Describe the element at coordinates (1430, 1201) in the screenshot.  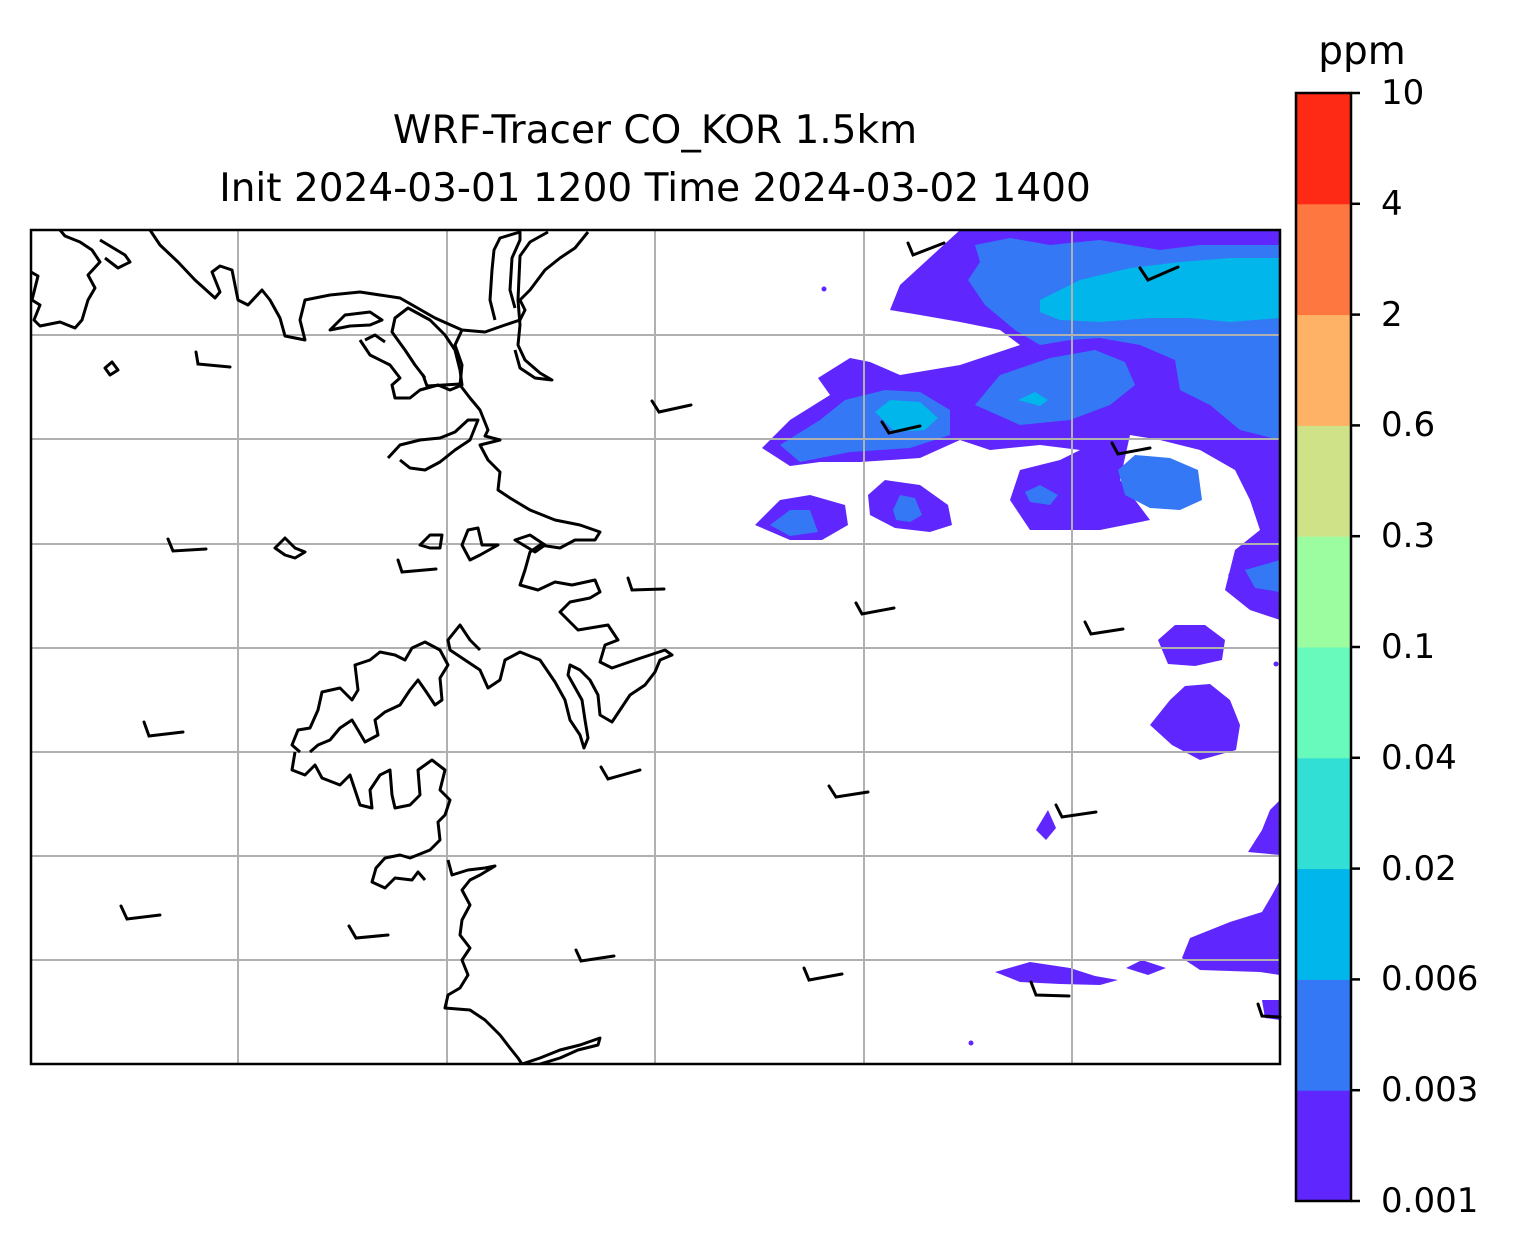
I see `colorbar-tick-label: 0.001` at that location.